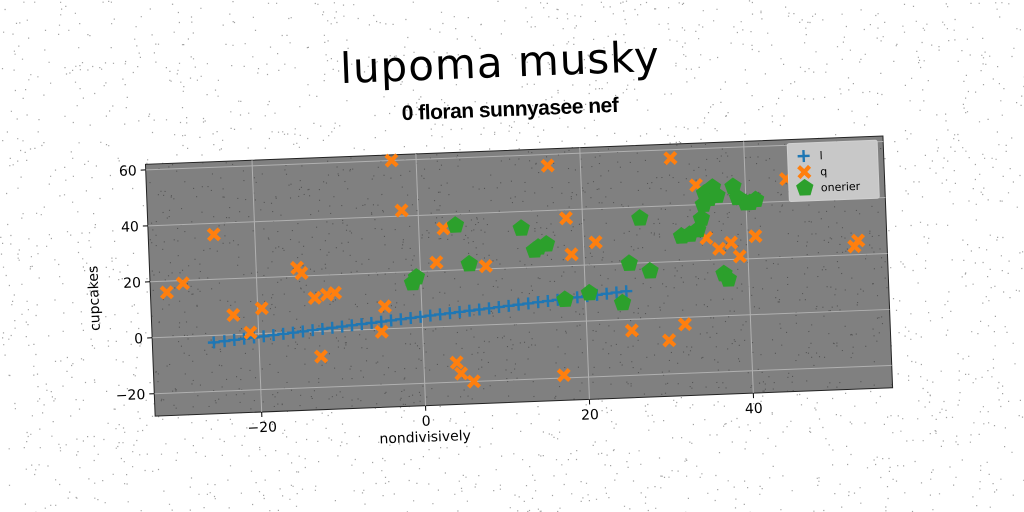 The width and height of the screenshot is (1024, 512). I want to click on y-tick-label: 0, so click(139, 339).